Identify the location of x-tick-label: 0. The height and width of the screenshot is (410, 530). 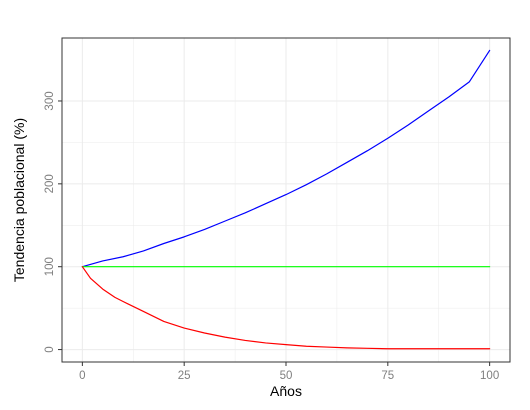
(82, 376).